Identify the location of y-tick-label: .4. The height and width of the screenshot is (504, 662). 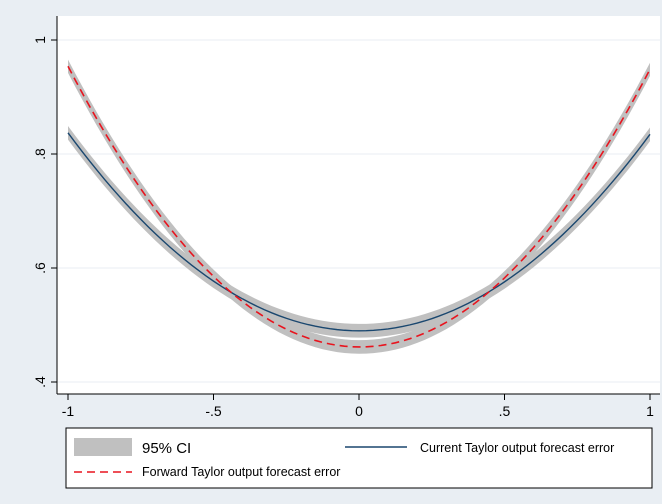
(40, 382).